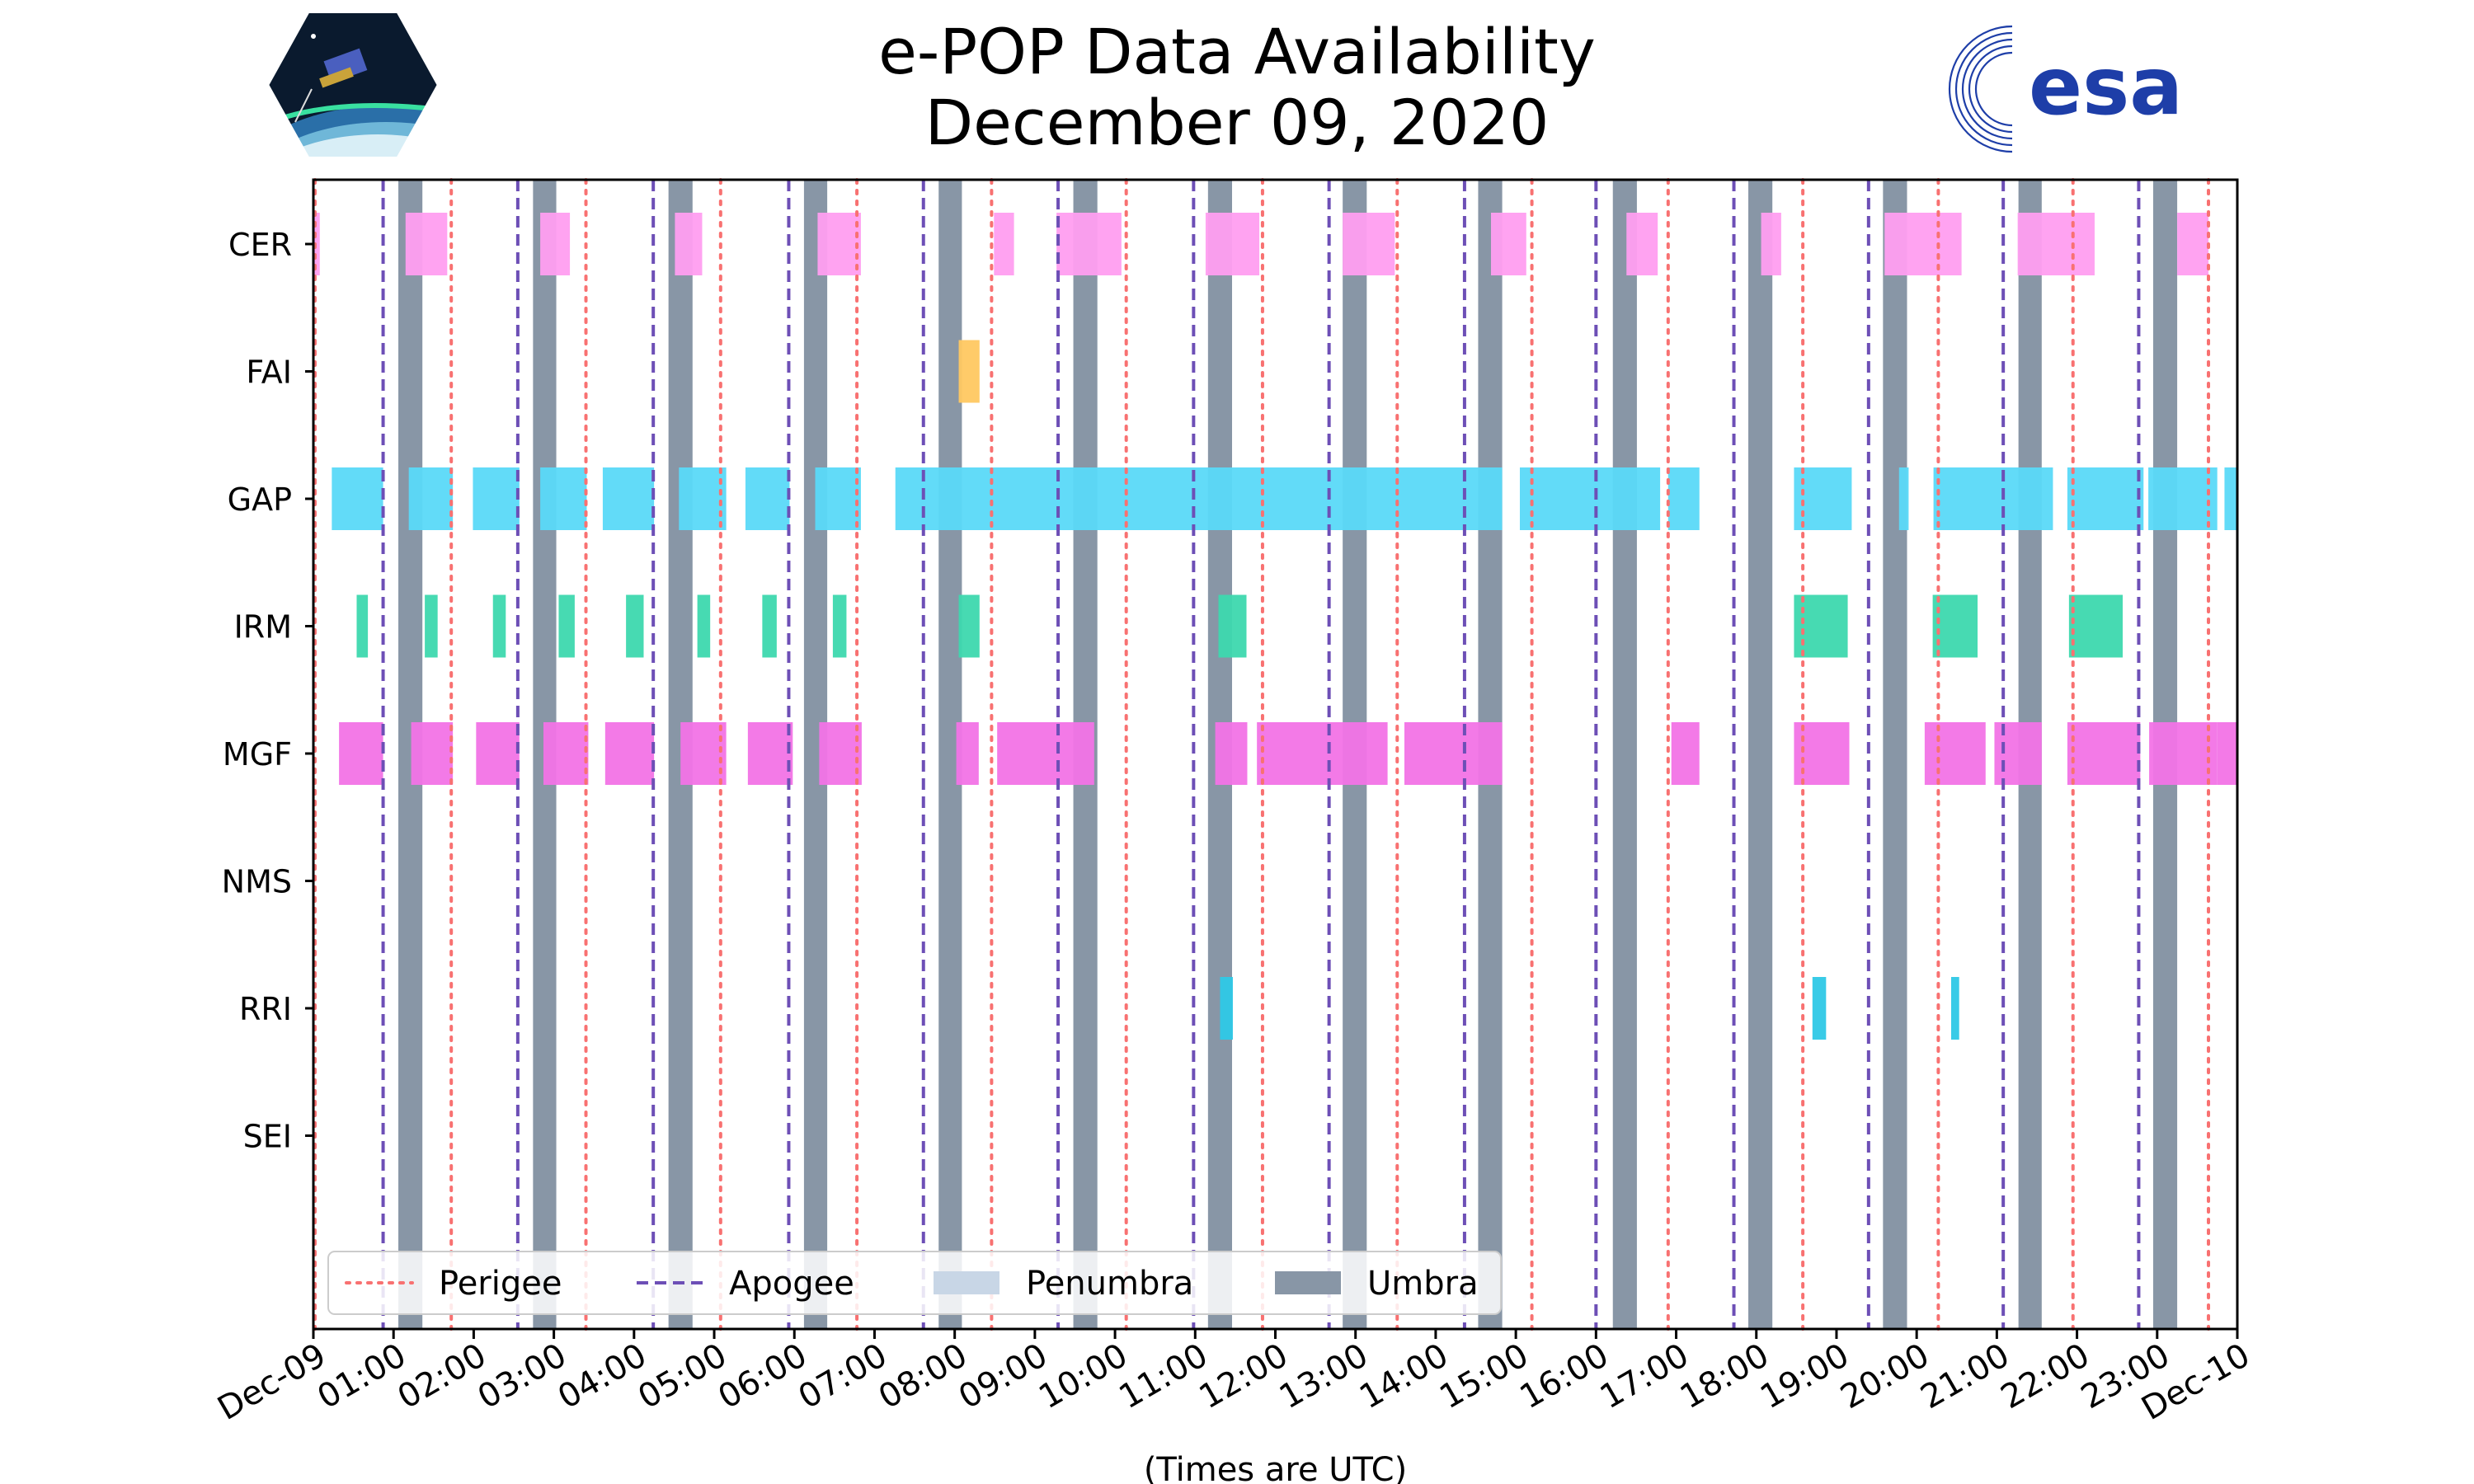 The image size is (2474, 1484). What do you see at coordinates (442, 1376) in the screenshot?
I see `x-tick-label: 02:00` at bounding box center [442, 1376].